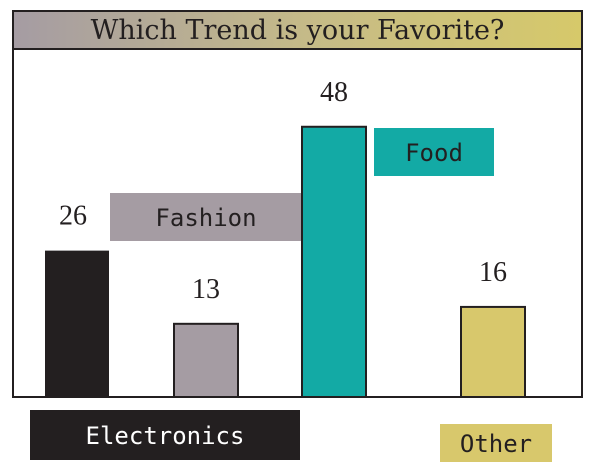 This screenshot has height=462, width=595. I want to click on category-label-fashion: Fashion, so click(205, 218).